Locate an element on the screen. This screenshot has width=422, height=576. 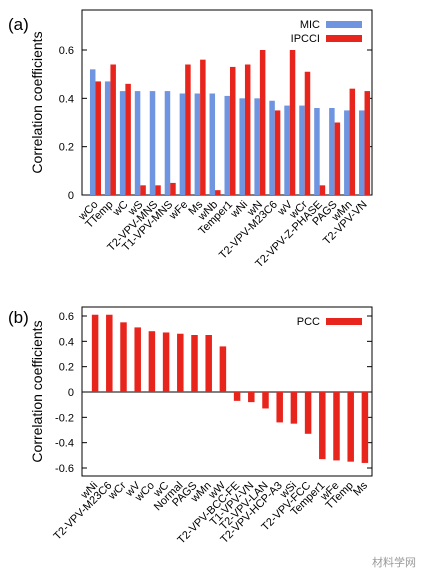
legend-label: MIC is located at coordinates (310, 25).